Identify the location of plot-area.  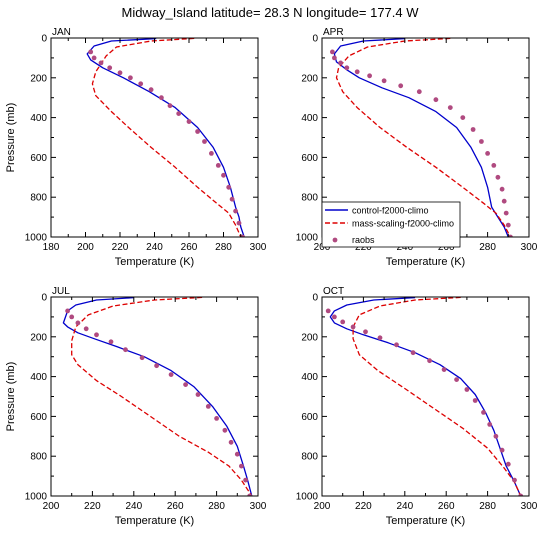
(165, 137).